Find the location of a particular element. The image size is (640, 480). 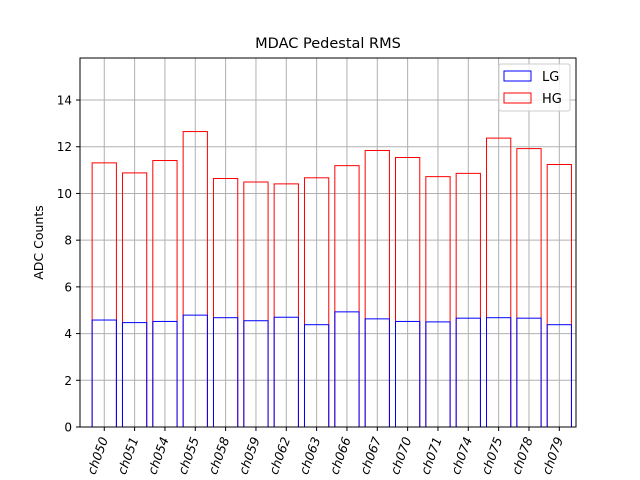

y-tick-label: 8 is located at coordinates (68, 241).